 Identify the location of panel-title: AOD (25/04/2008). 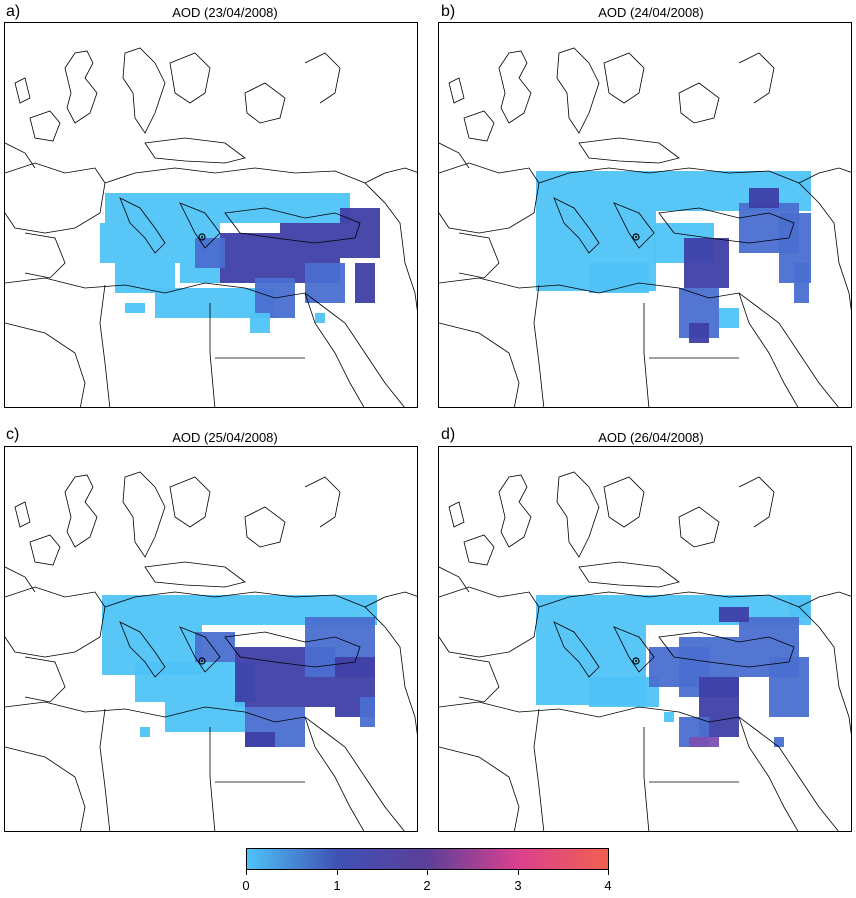
(225, 437).